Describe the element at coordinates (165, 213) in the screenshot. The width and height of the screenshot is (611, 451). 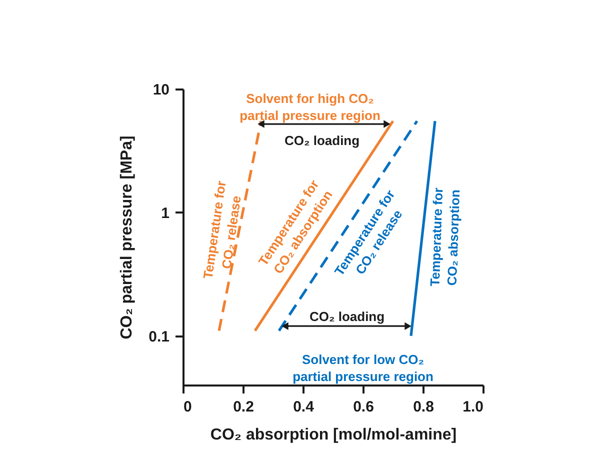
I see `y-tick-label: 1` at that location.